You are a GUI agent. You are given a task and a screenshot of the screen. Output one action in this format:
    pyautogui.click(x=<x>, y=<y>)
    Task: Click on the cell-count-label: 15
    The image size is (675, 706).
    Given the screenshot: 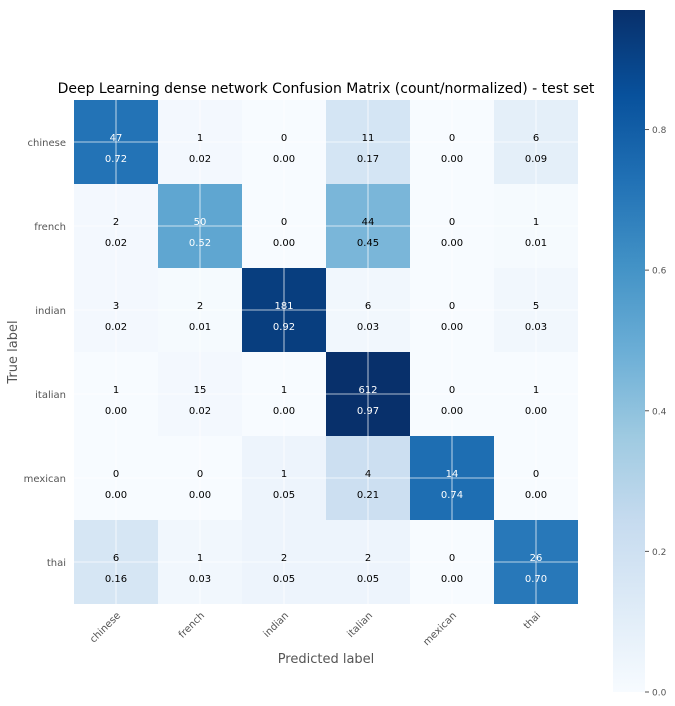 What is the action you would take?
    pyautogui.click(x=200, y=390)
    